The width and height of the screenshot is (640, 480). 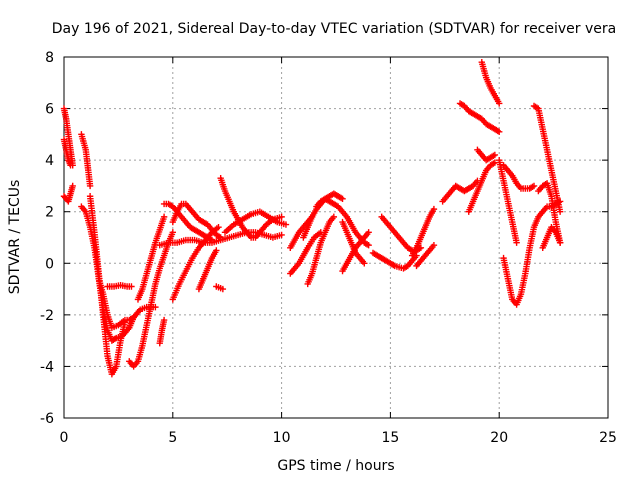 What do you see at coordinates (64, 438) in the screenshot?
I see `x-tick-label: 0` at bounding box center [64, 438].